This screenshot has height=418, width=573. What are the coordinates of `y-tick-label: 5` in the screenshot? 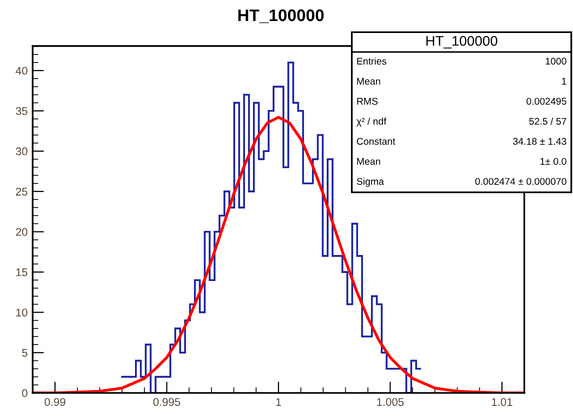 It's located at (25, 353).